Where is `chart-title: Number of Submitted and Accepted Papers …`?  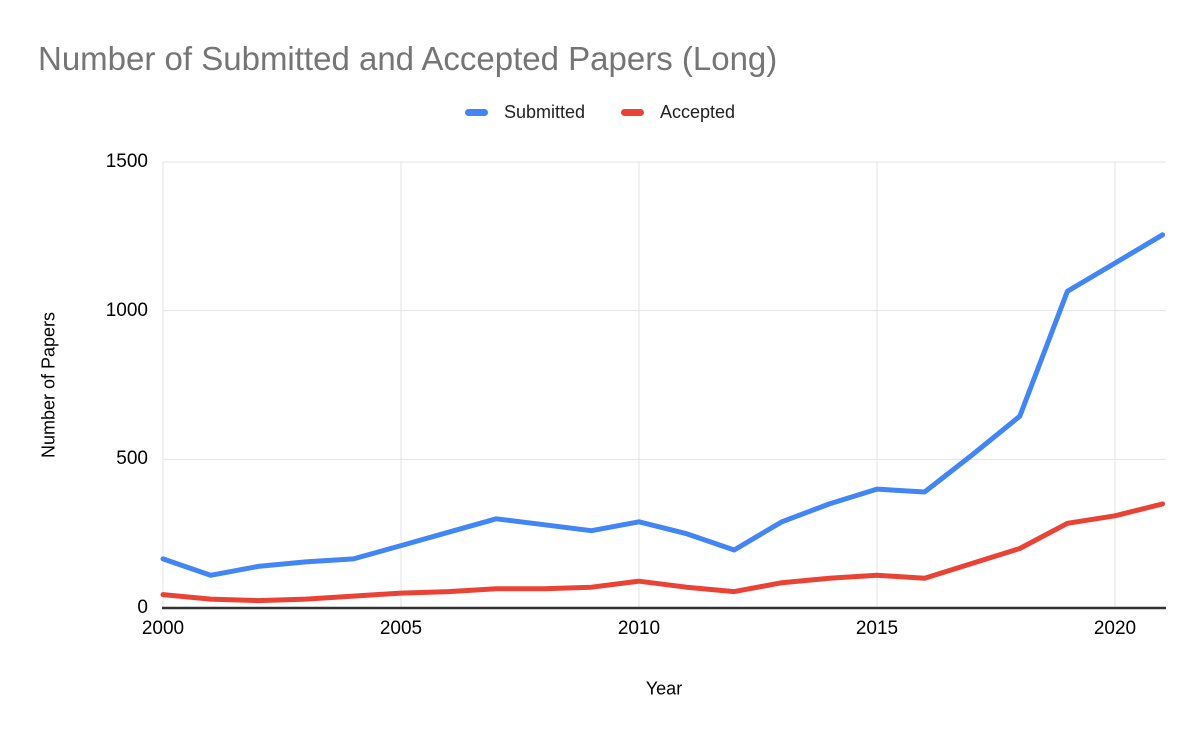
chart-title: Number of Submitted and Accepted Papers … is located at coordinates (408, 58).